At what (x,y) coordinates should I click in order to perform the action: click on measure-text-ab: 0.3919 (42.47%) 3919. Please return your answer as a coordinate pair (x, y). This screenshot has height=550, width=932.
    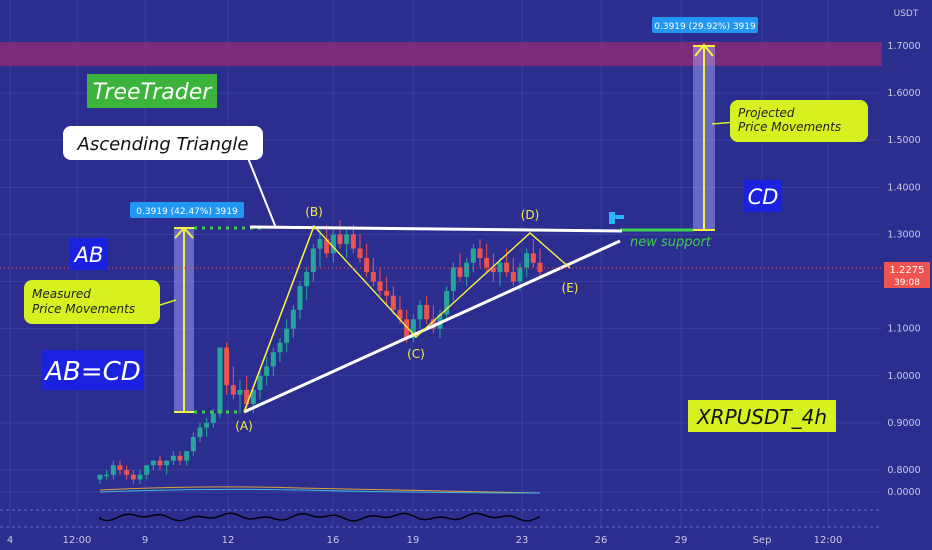
    Looking at the image, I should click on (187, 212).